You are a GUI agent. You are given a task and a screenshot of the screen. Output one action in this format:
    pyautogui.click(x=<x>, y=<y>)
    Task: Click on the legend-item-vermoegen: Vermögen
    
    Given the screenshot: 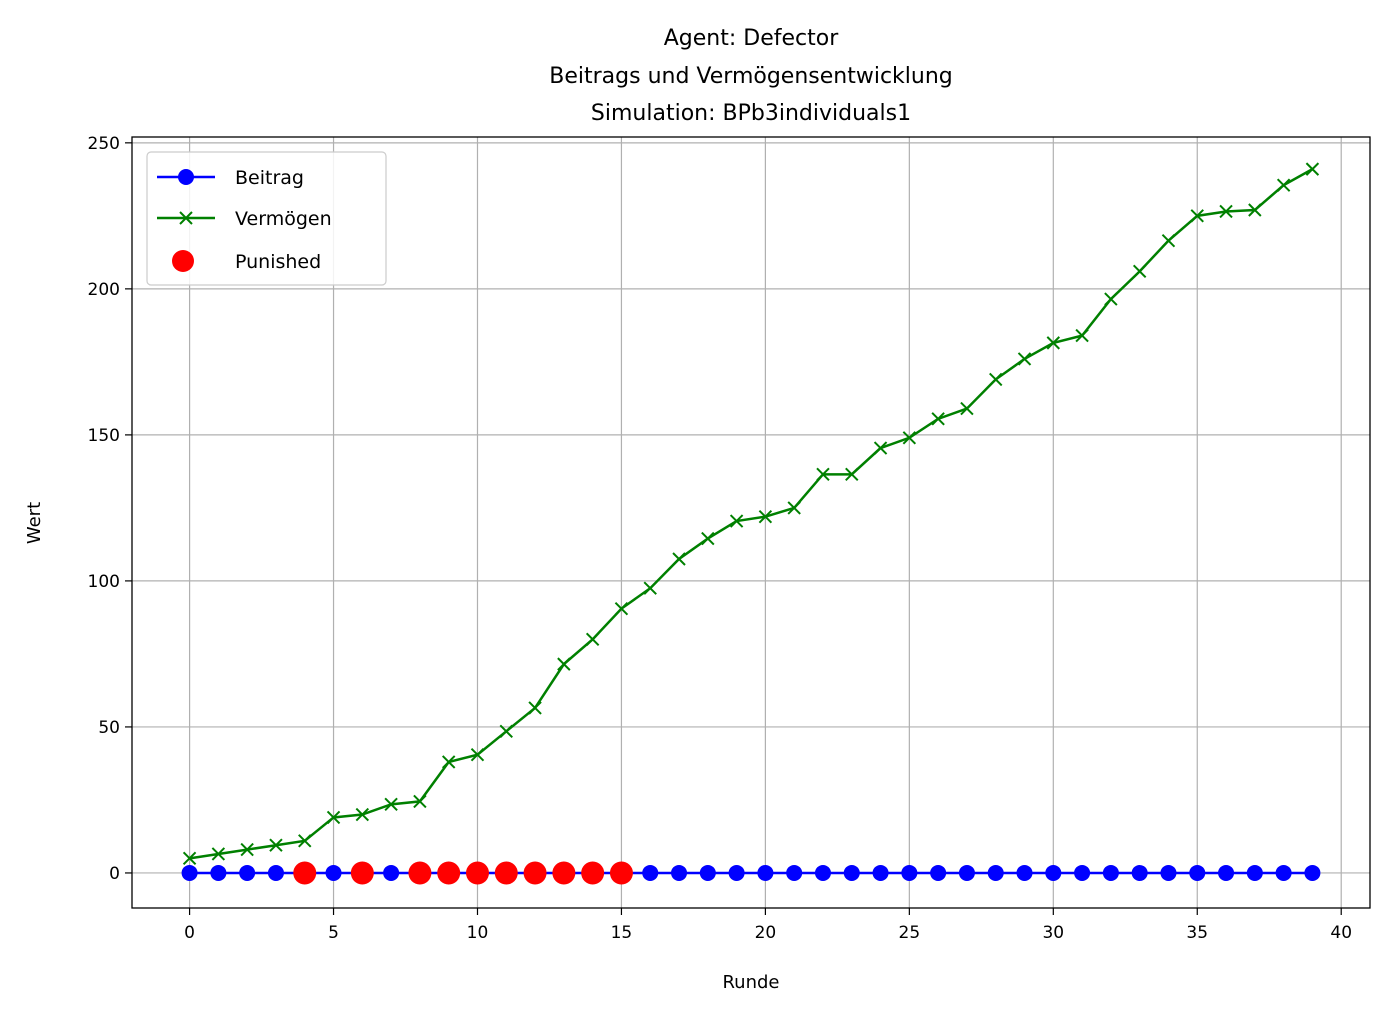 What is the action you would take?
    pyautogui.click(x=244, y=219)
    